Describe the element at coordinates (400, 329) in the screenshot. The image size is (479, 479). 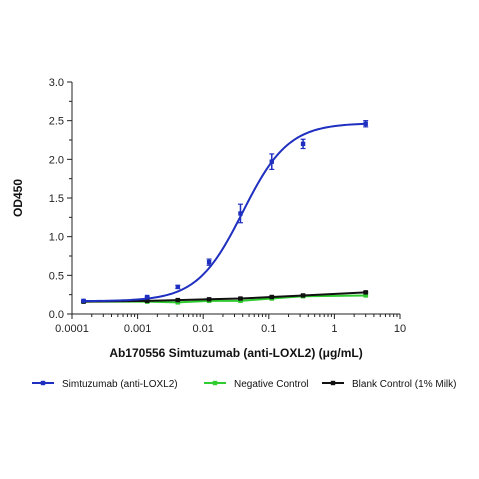
I see `x-tick-label: 10` at that location.